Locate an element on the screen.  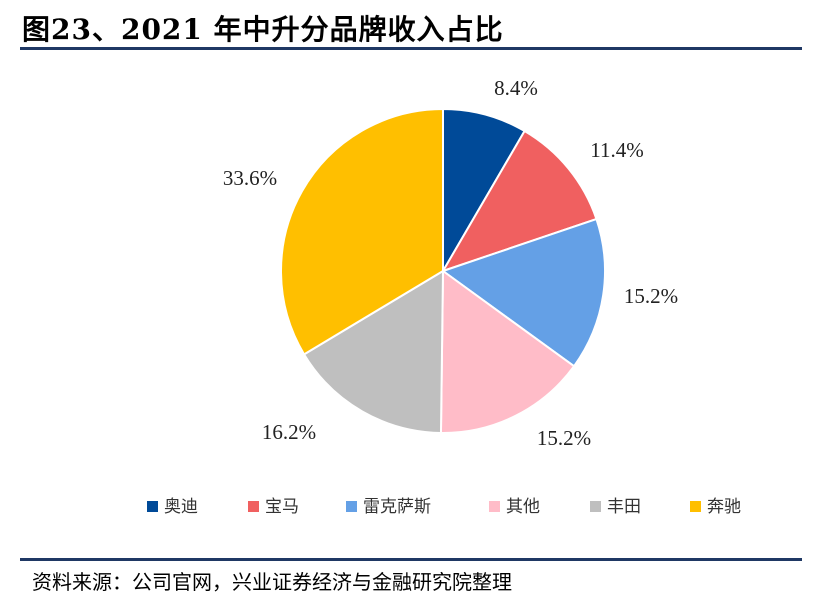
data-label-2: 11.4% is located at coordinates (616, 150).